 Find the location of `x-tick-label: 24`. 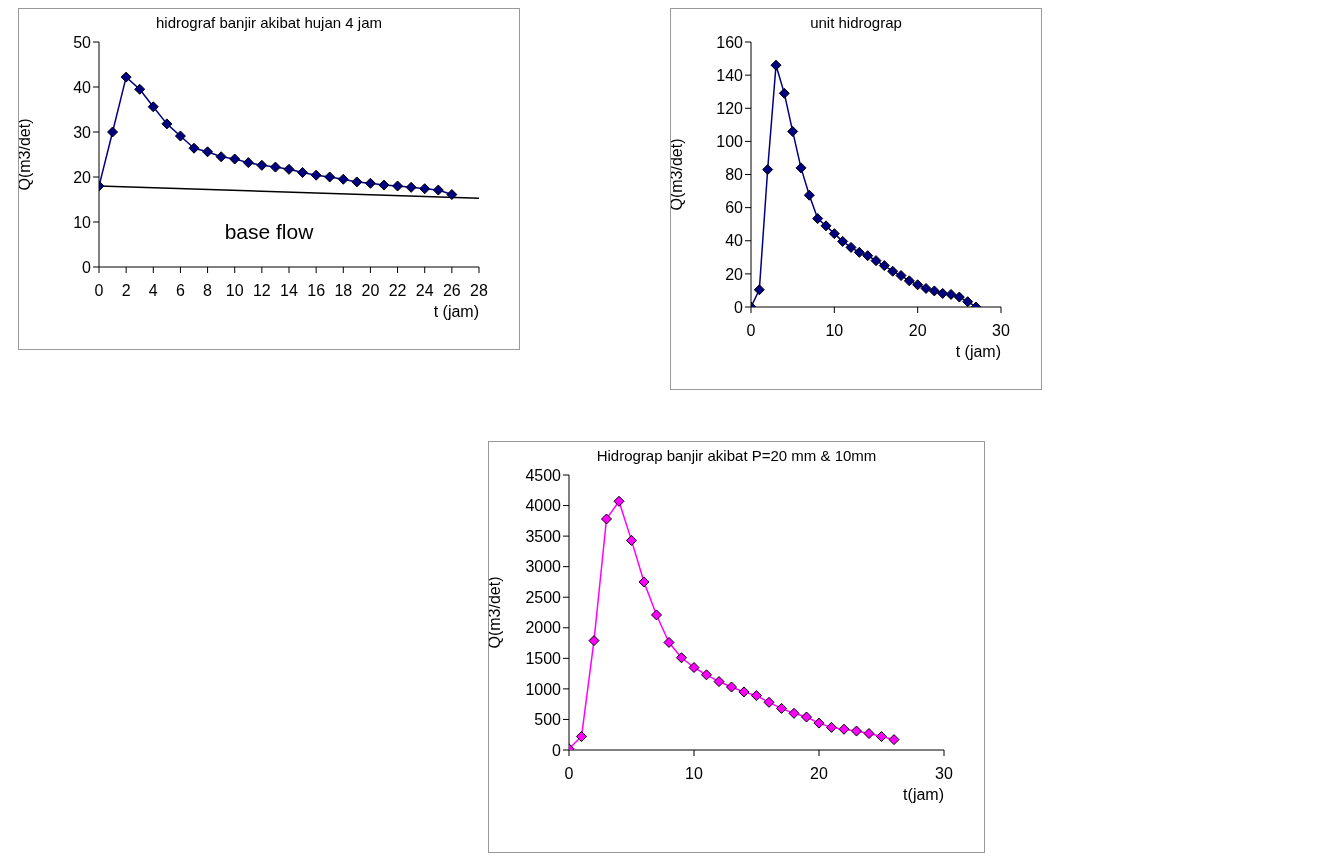

x-tick-label: 24 is located at coordinates (424, 291).